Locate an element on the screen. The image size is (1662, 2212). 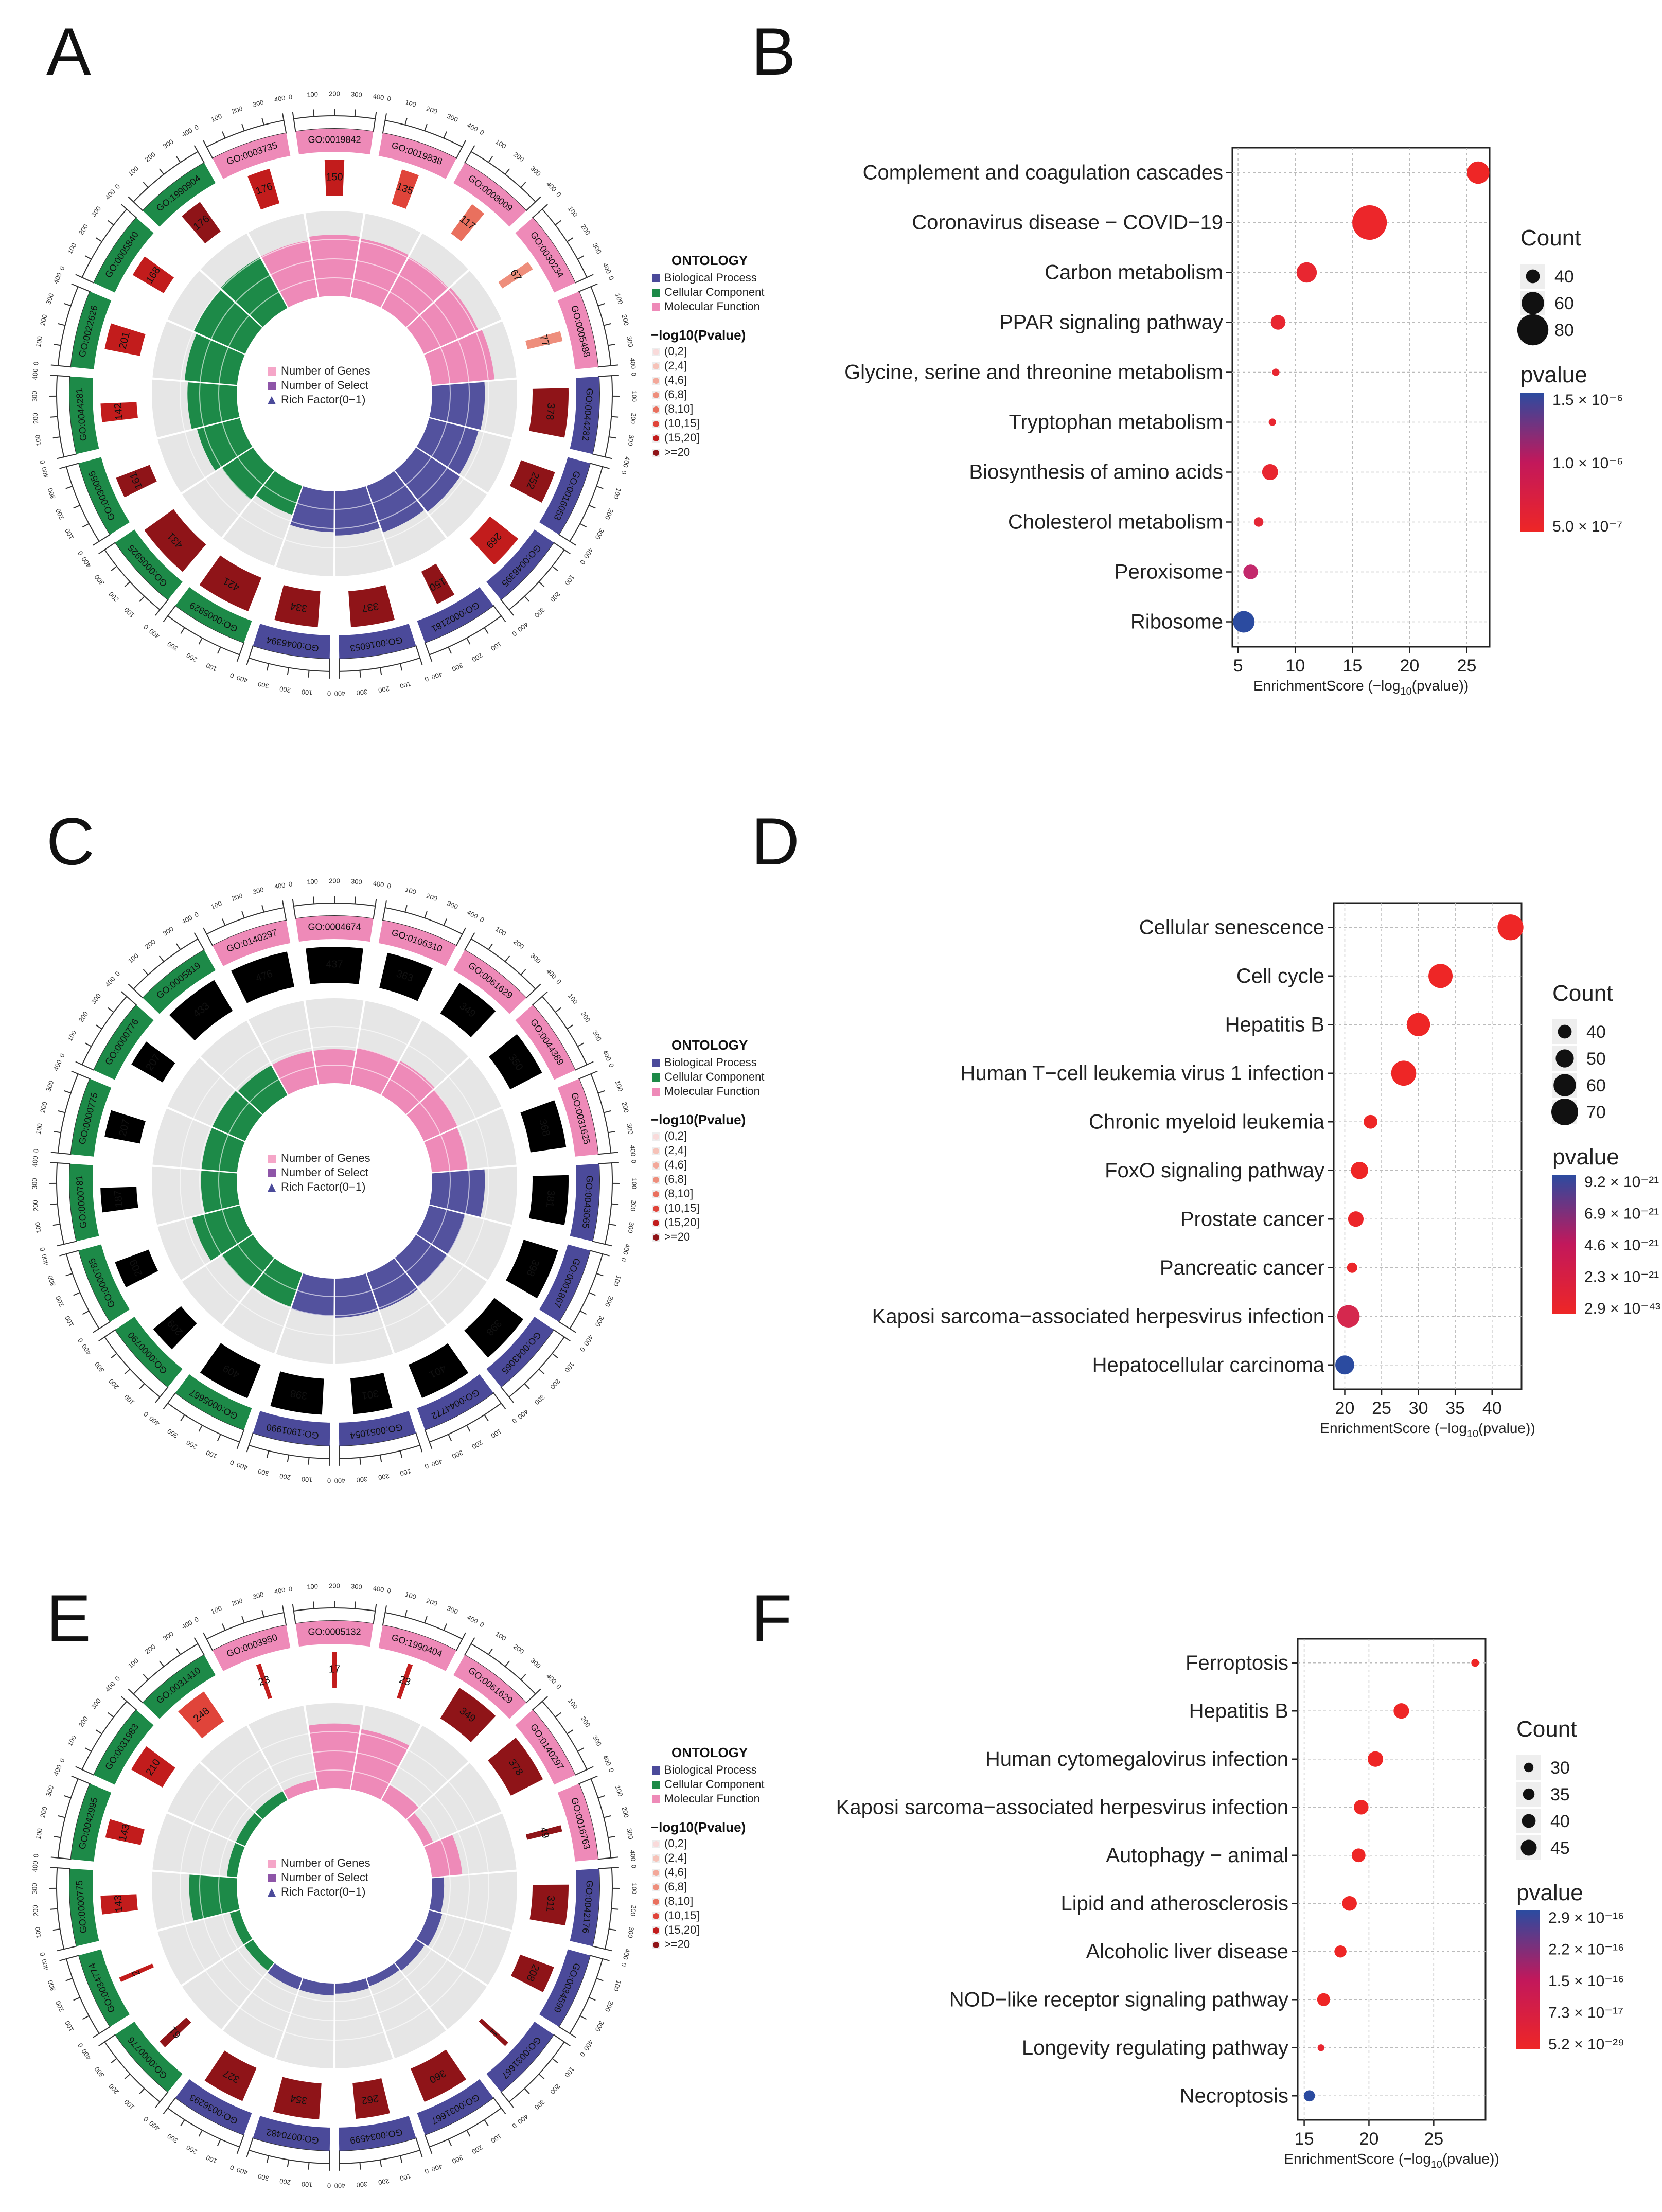
ontology-legend-label: Cellular Component is located at coordinates (714, 1076).